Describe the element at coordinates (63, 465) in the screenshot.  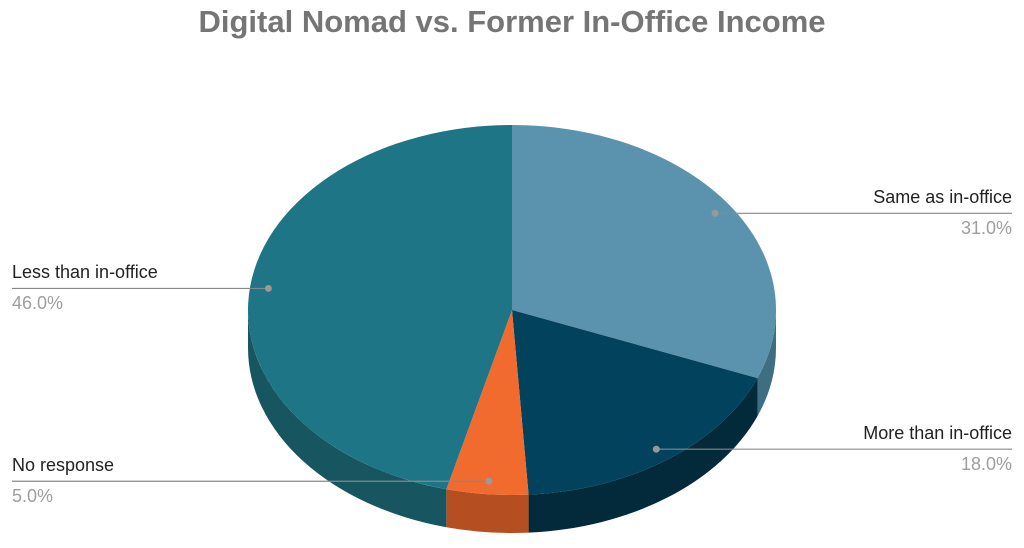
I see `slice-label: No response` at that location.